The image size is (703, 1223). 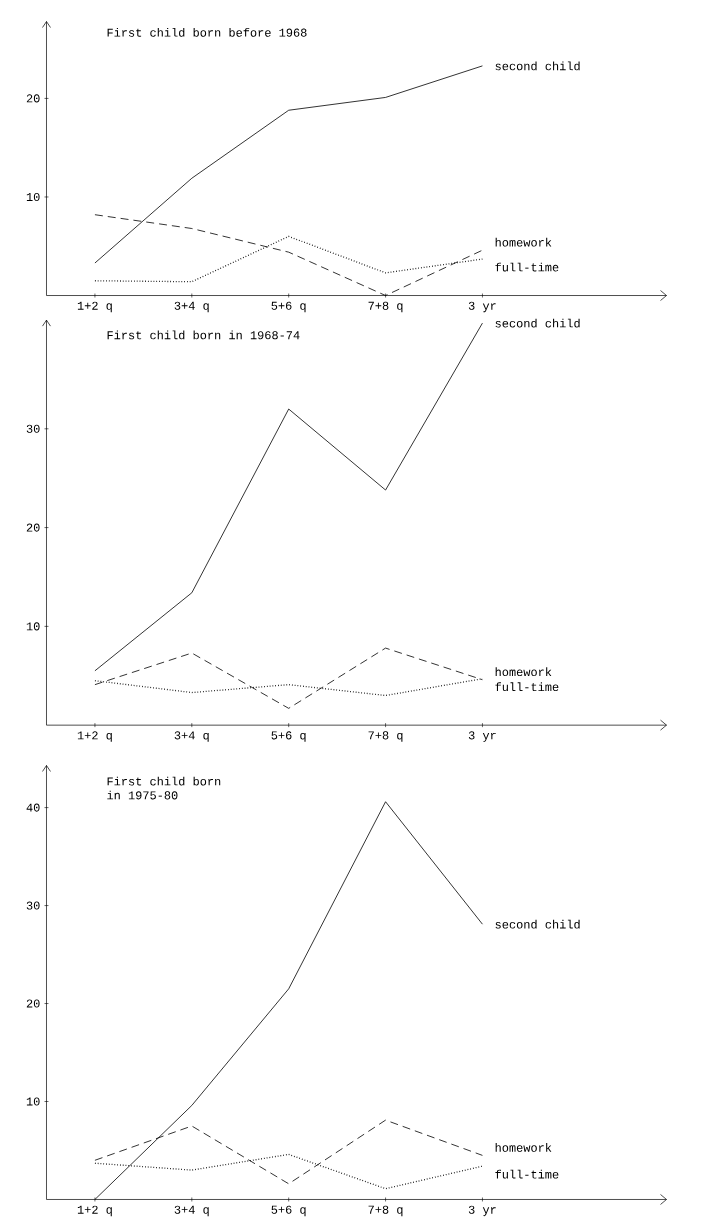 What do you see at coordinates (33, 807) in the screenshot?
I see `y-tick-label: 40` at bounding box center [33, 807].